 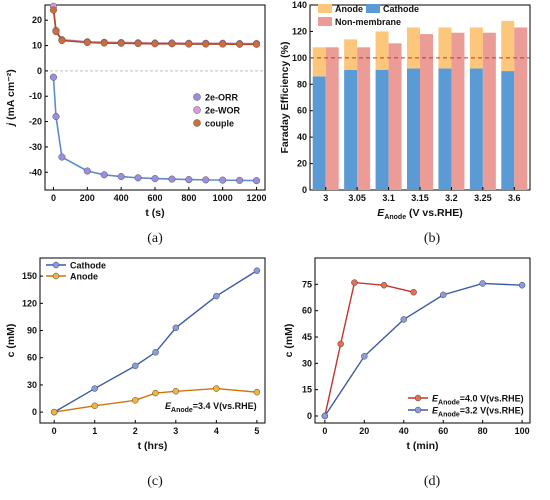 I want to click on x-tick-label: 100, so click(x=522, y=431).